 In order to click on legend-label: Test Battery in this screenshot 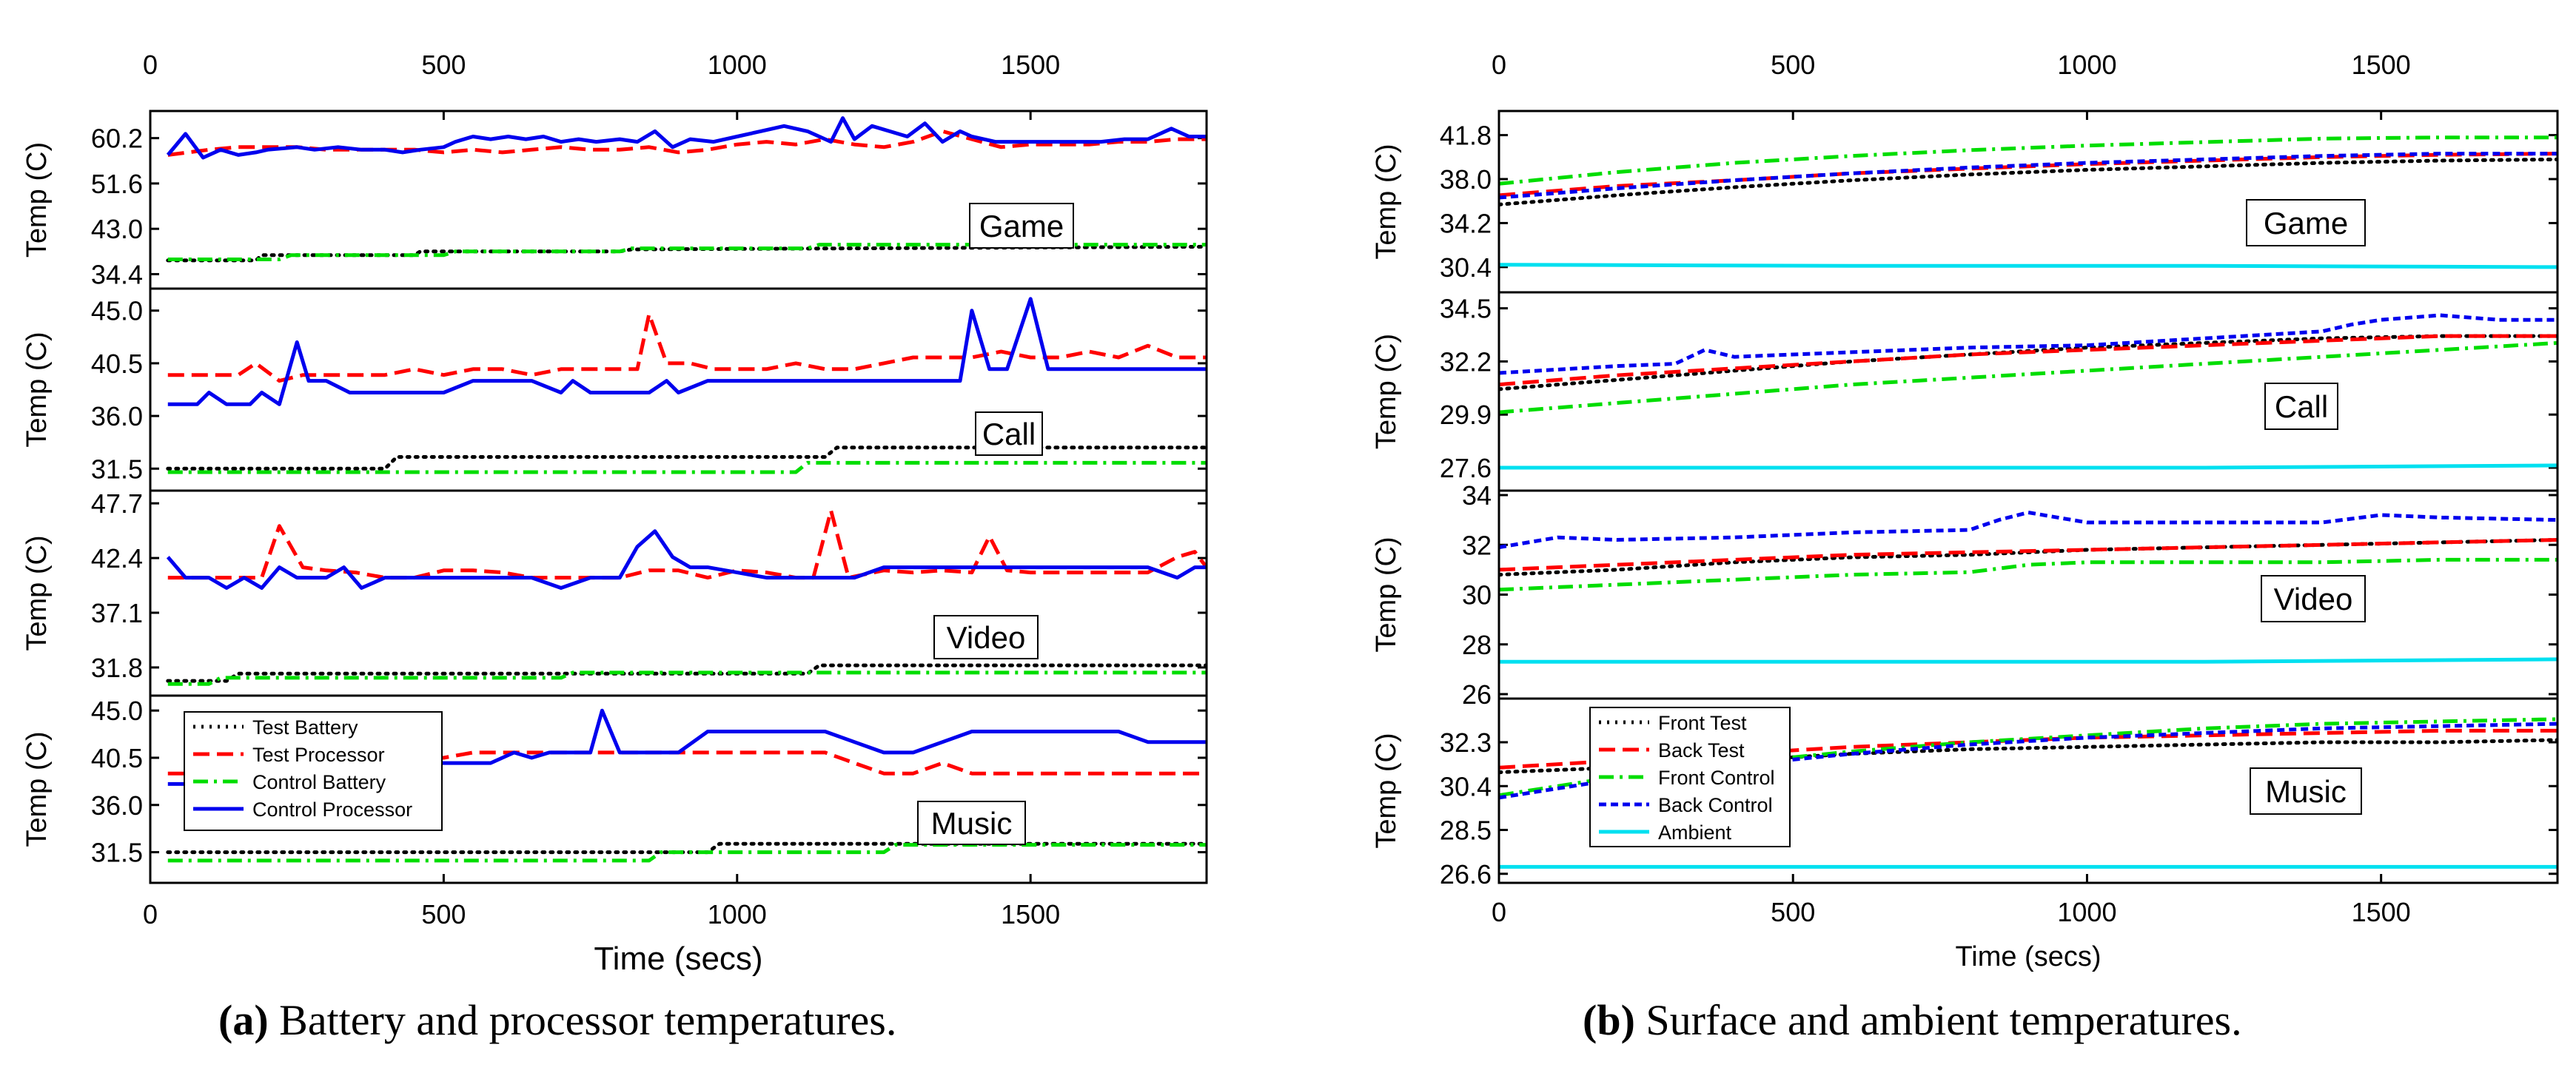, I will do `click(305, 727)`.